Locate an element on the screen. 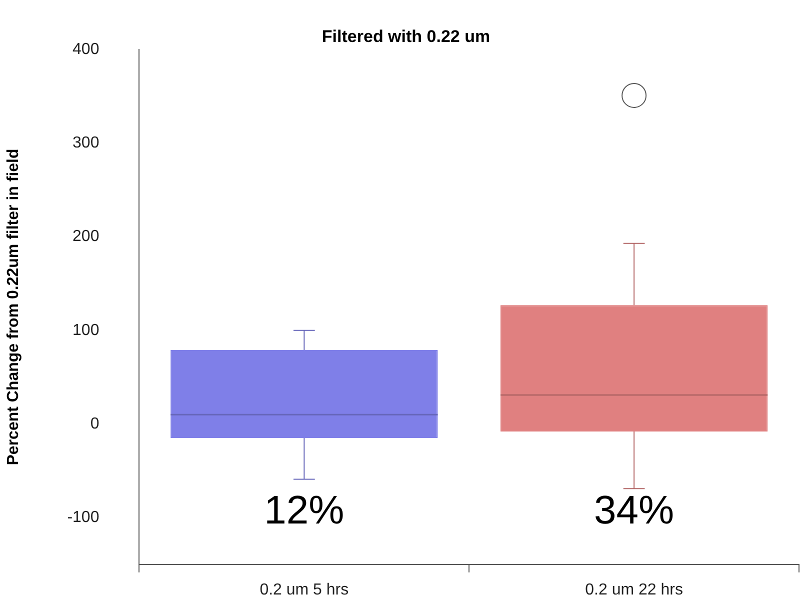 Image resolution: width=812 pixels, height=614 pixels. y-tick-label: -100 is located at coordinates (83, 517).